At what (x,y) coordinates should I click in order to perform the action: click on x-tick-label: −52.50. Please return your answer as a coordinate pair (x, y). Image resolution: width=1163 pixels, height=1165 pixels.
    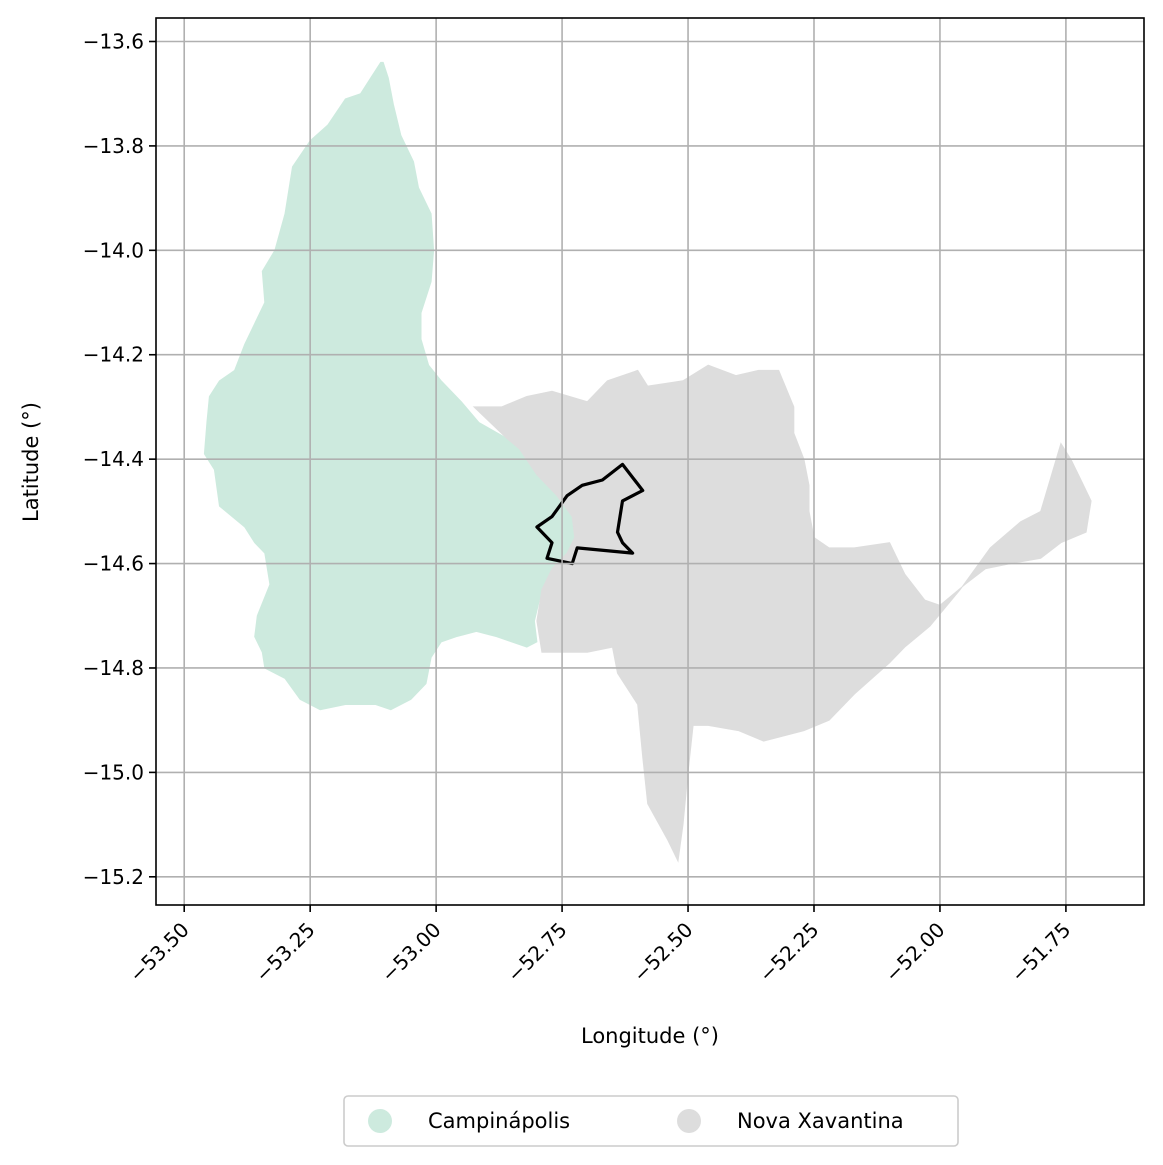
    Looking at the image, I should click on (662, 952).